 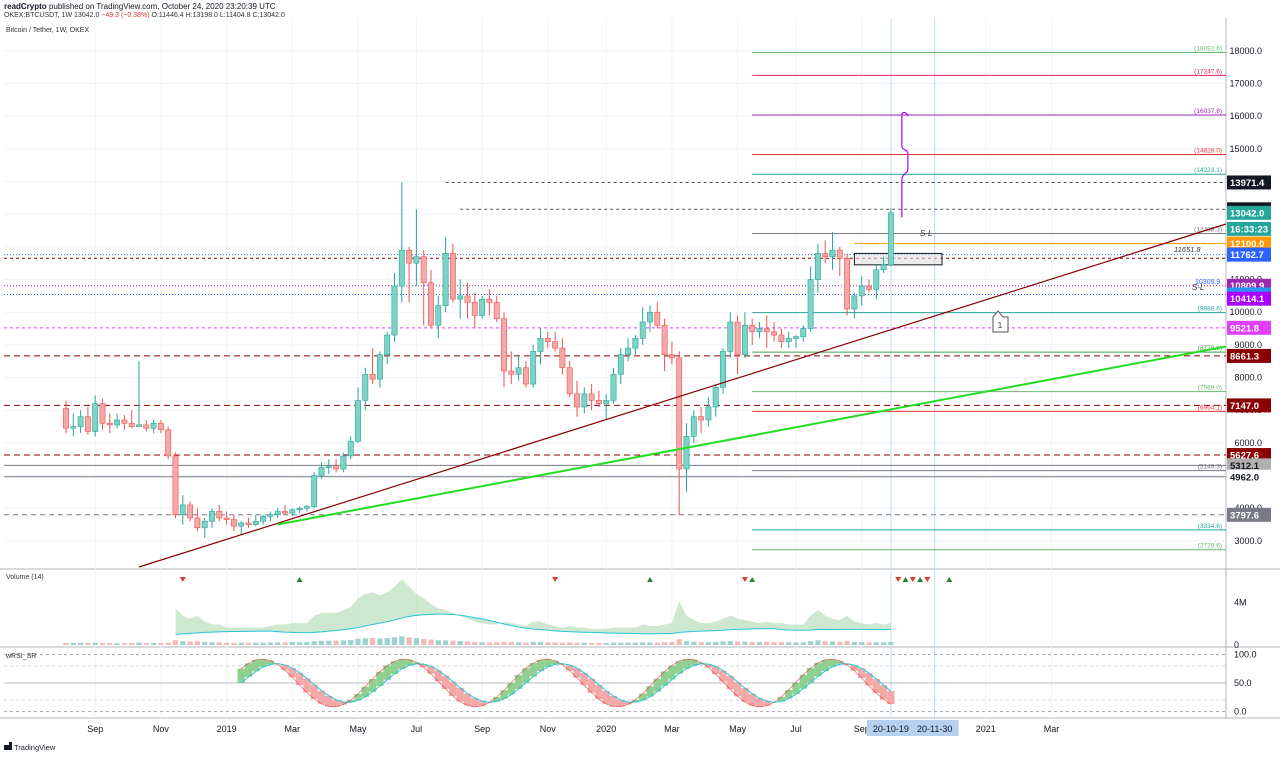 I want to click on rsi-signal-line, so click(x=566, y=683).